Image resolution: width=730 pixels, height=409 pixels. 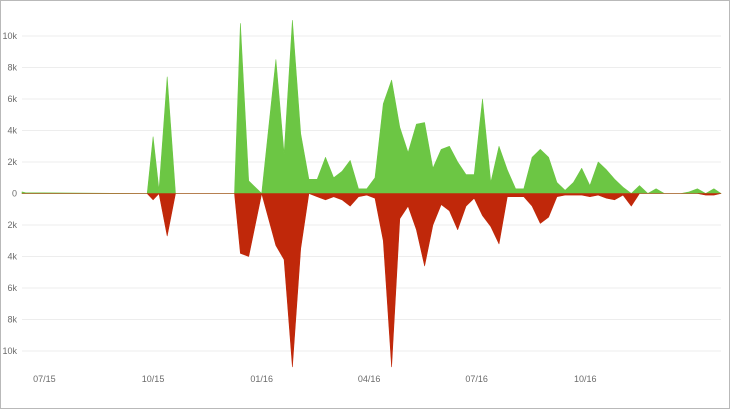 I want to click on y-axis: 10k 8k 6k 4k 2k 0 2k 4k 6k 8k 10k, so click(x=9, y=193).